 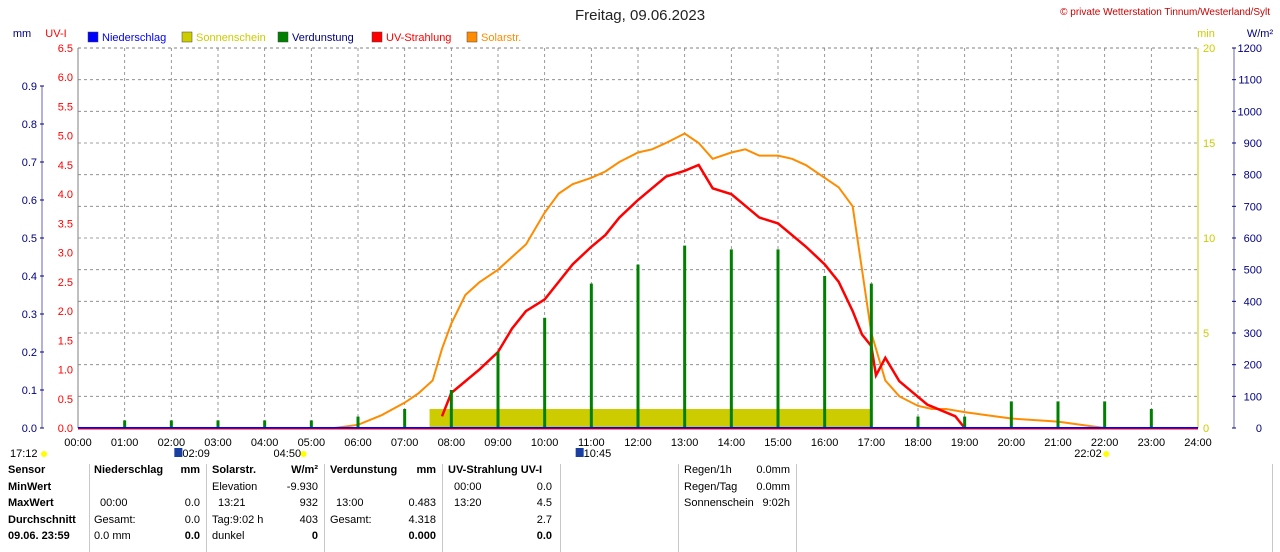 What do you see at coordinates (39, 536) in the screenshot?
I see `row-label-current: 09.06. 23:59` at bounding box center [39, 536].